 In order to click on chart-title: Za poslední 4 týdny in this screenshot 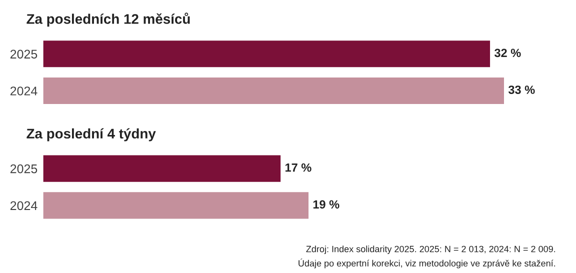, I will do `click(91, 135)`.